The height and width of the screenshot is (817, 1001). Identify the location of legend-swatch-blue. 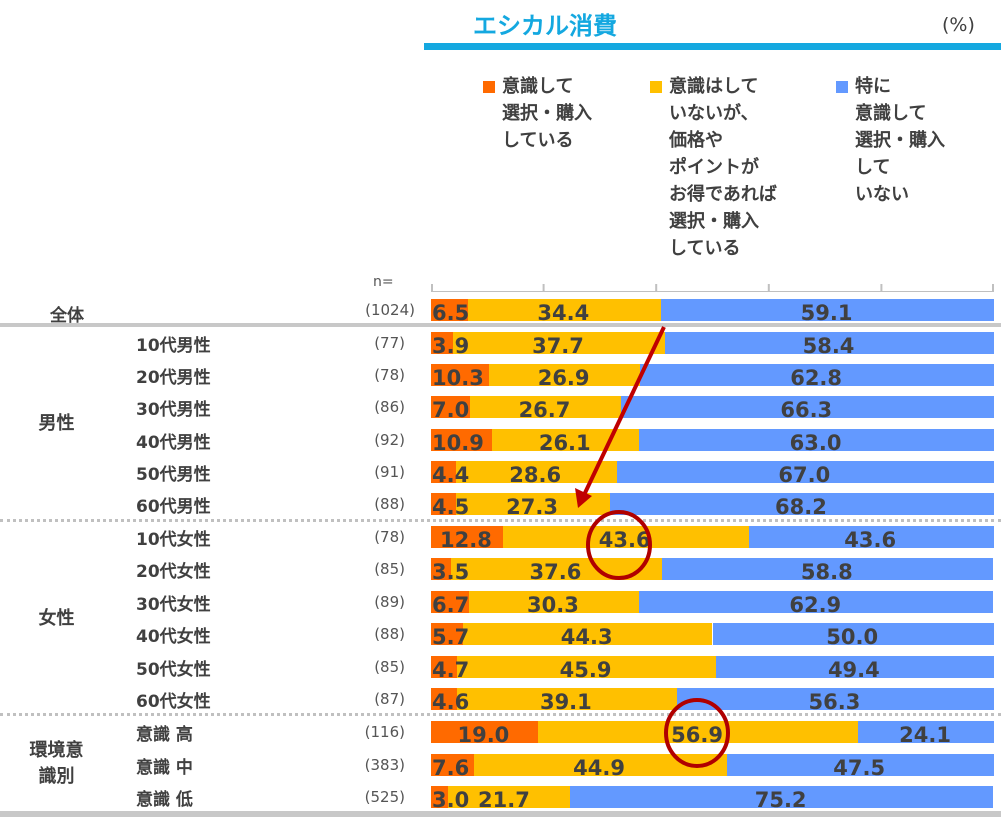
(842, 87).